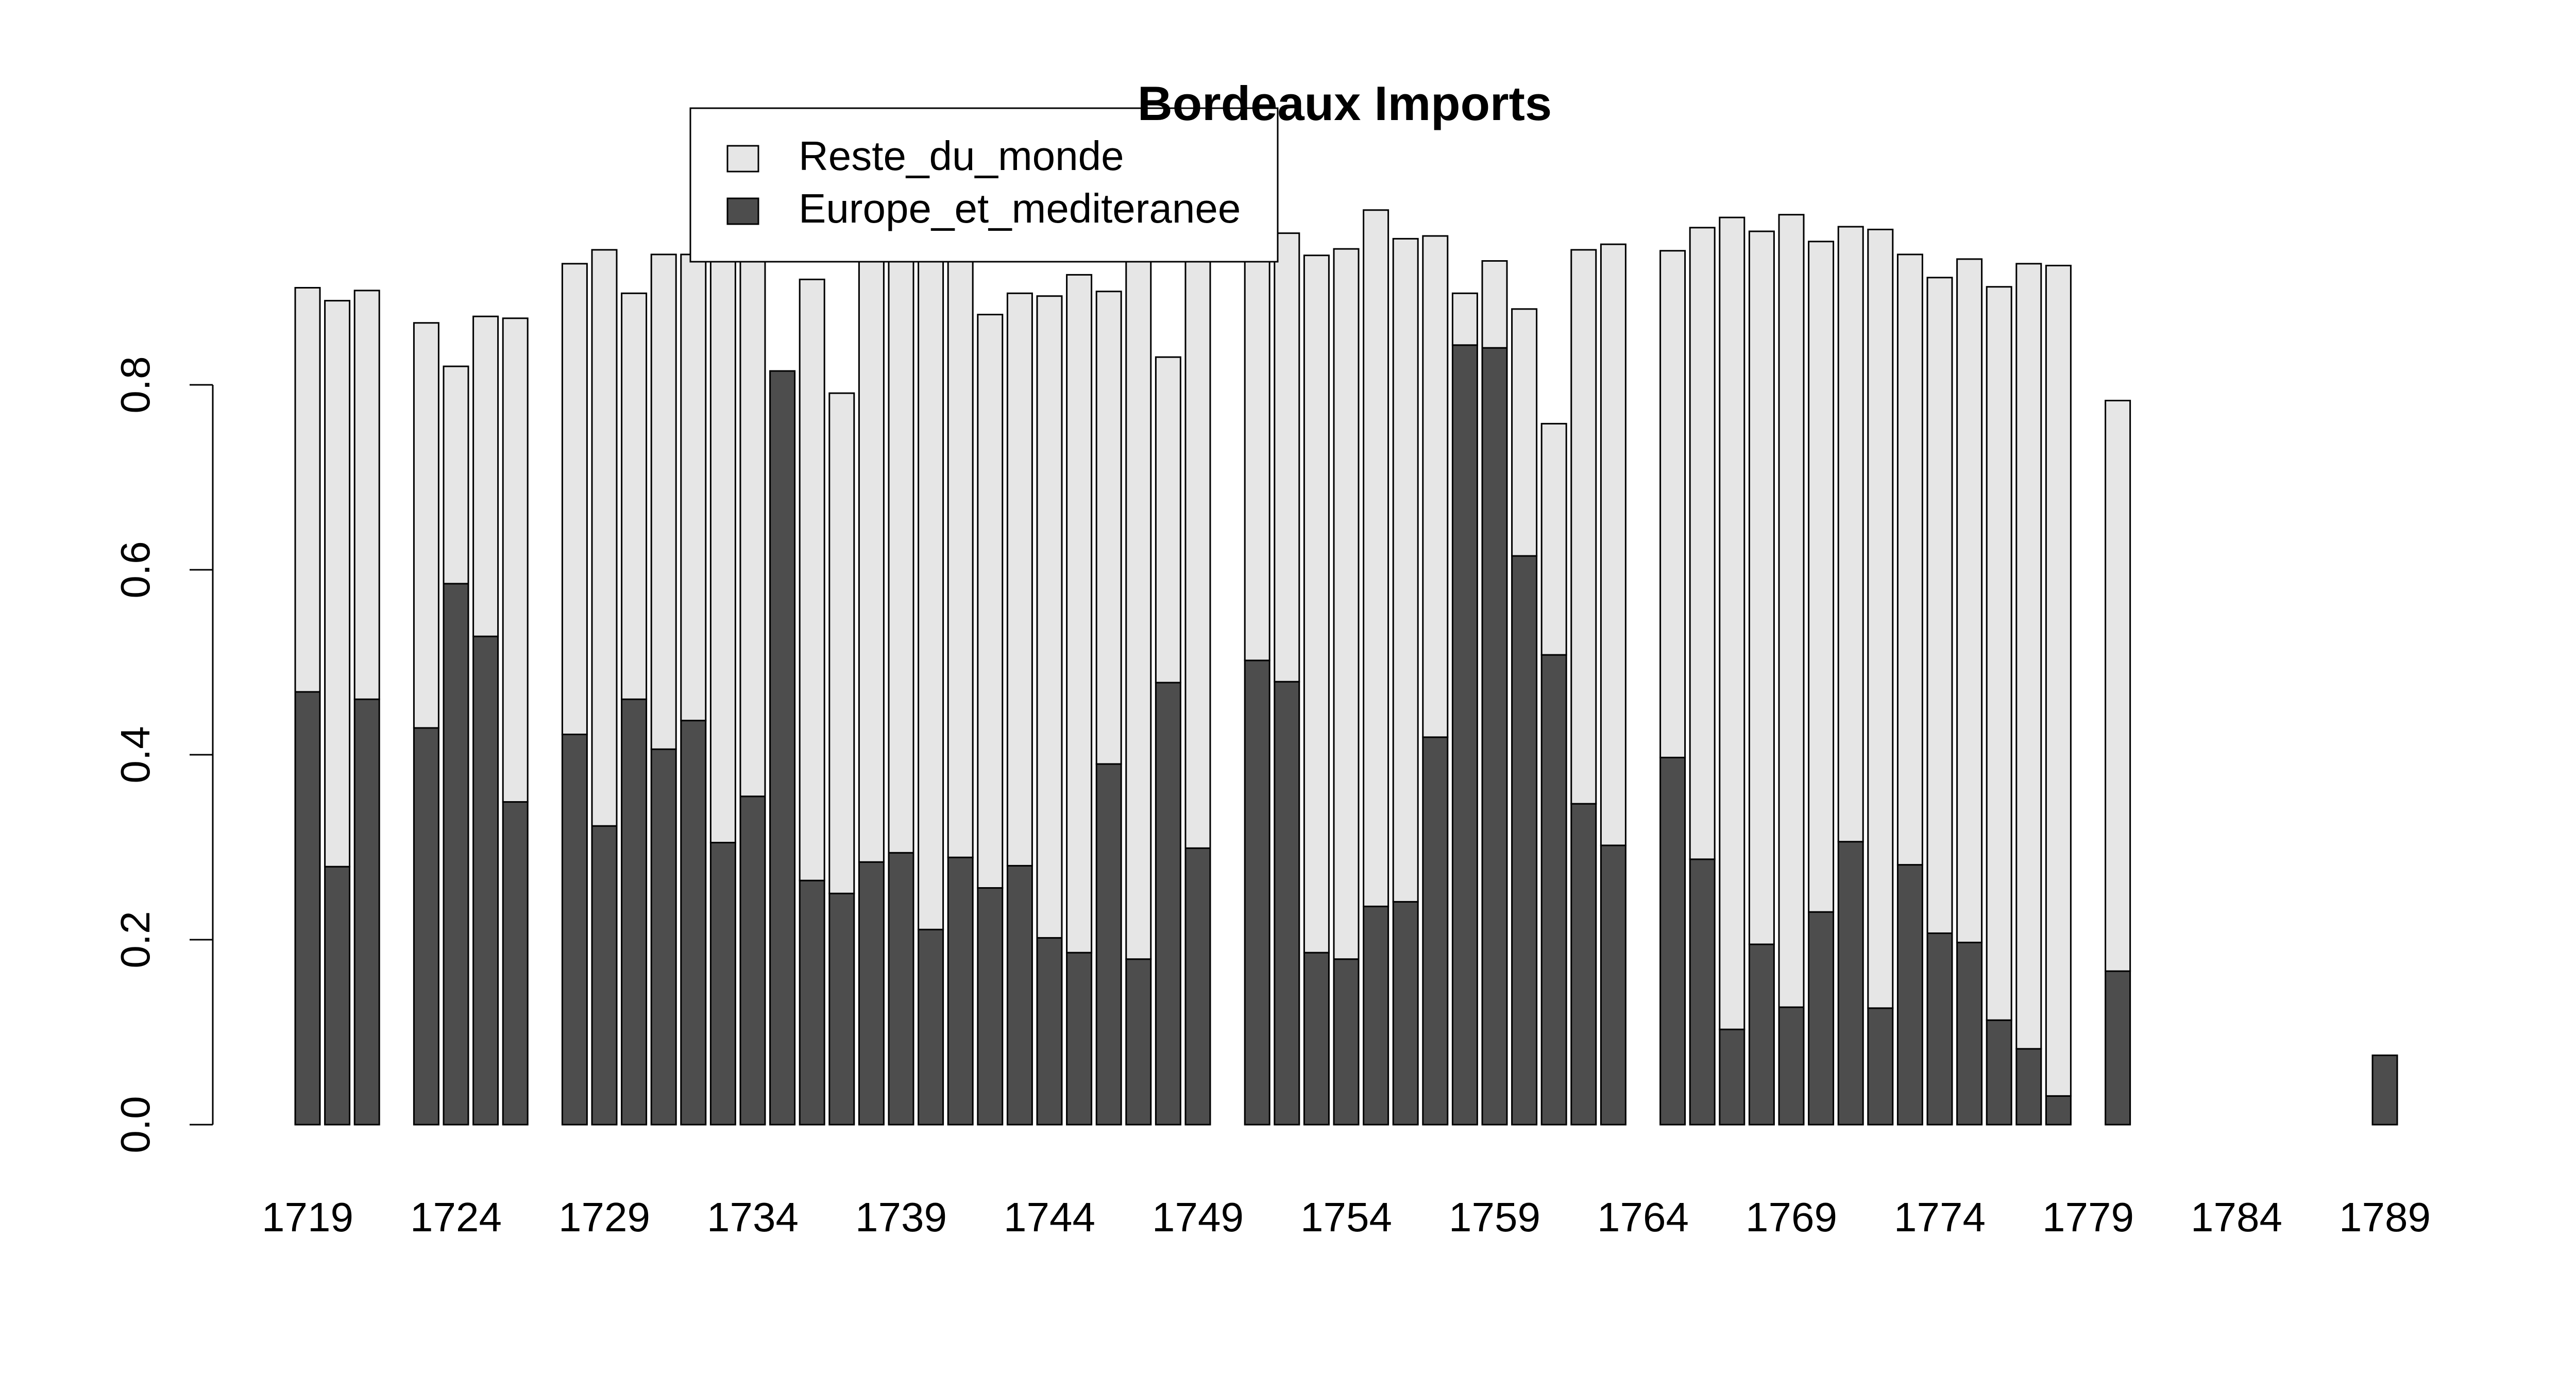 The image size is (2576, 1391). What do you see at coordinates (1345, 103) in the screenshot?
I see `chart-title: Bordeaux Imports` at bounding box center [1345, 103].